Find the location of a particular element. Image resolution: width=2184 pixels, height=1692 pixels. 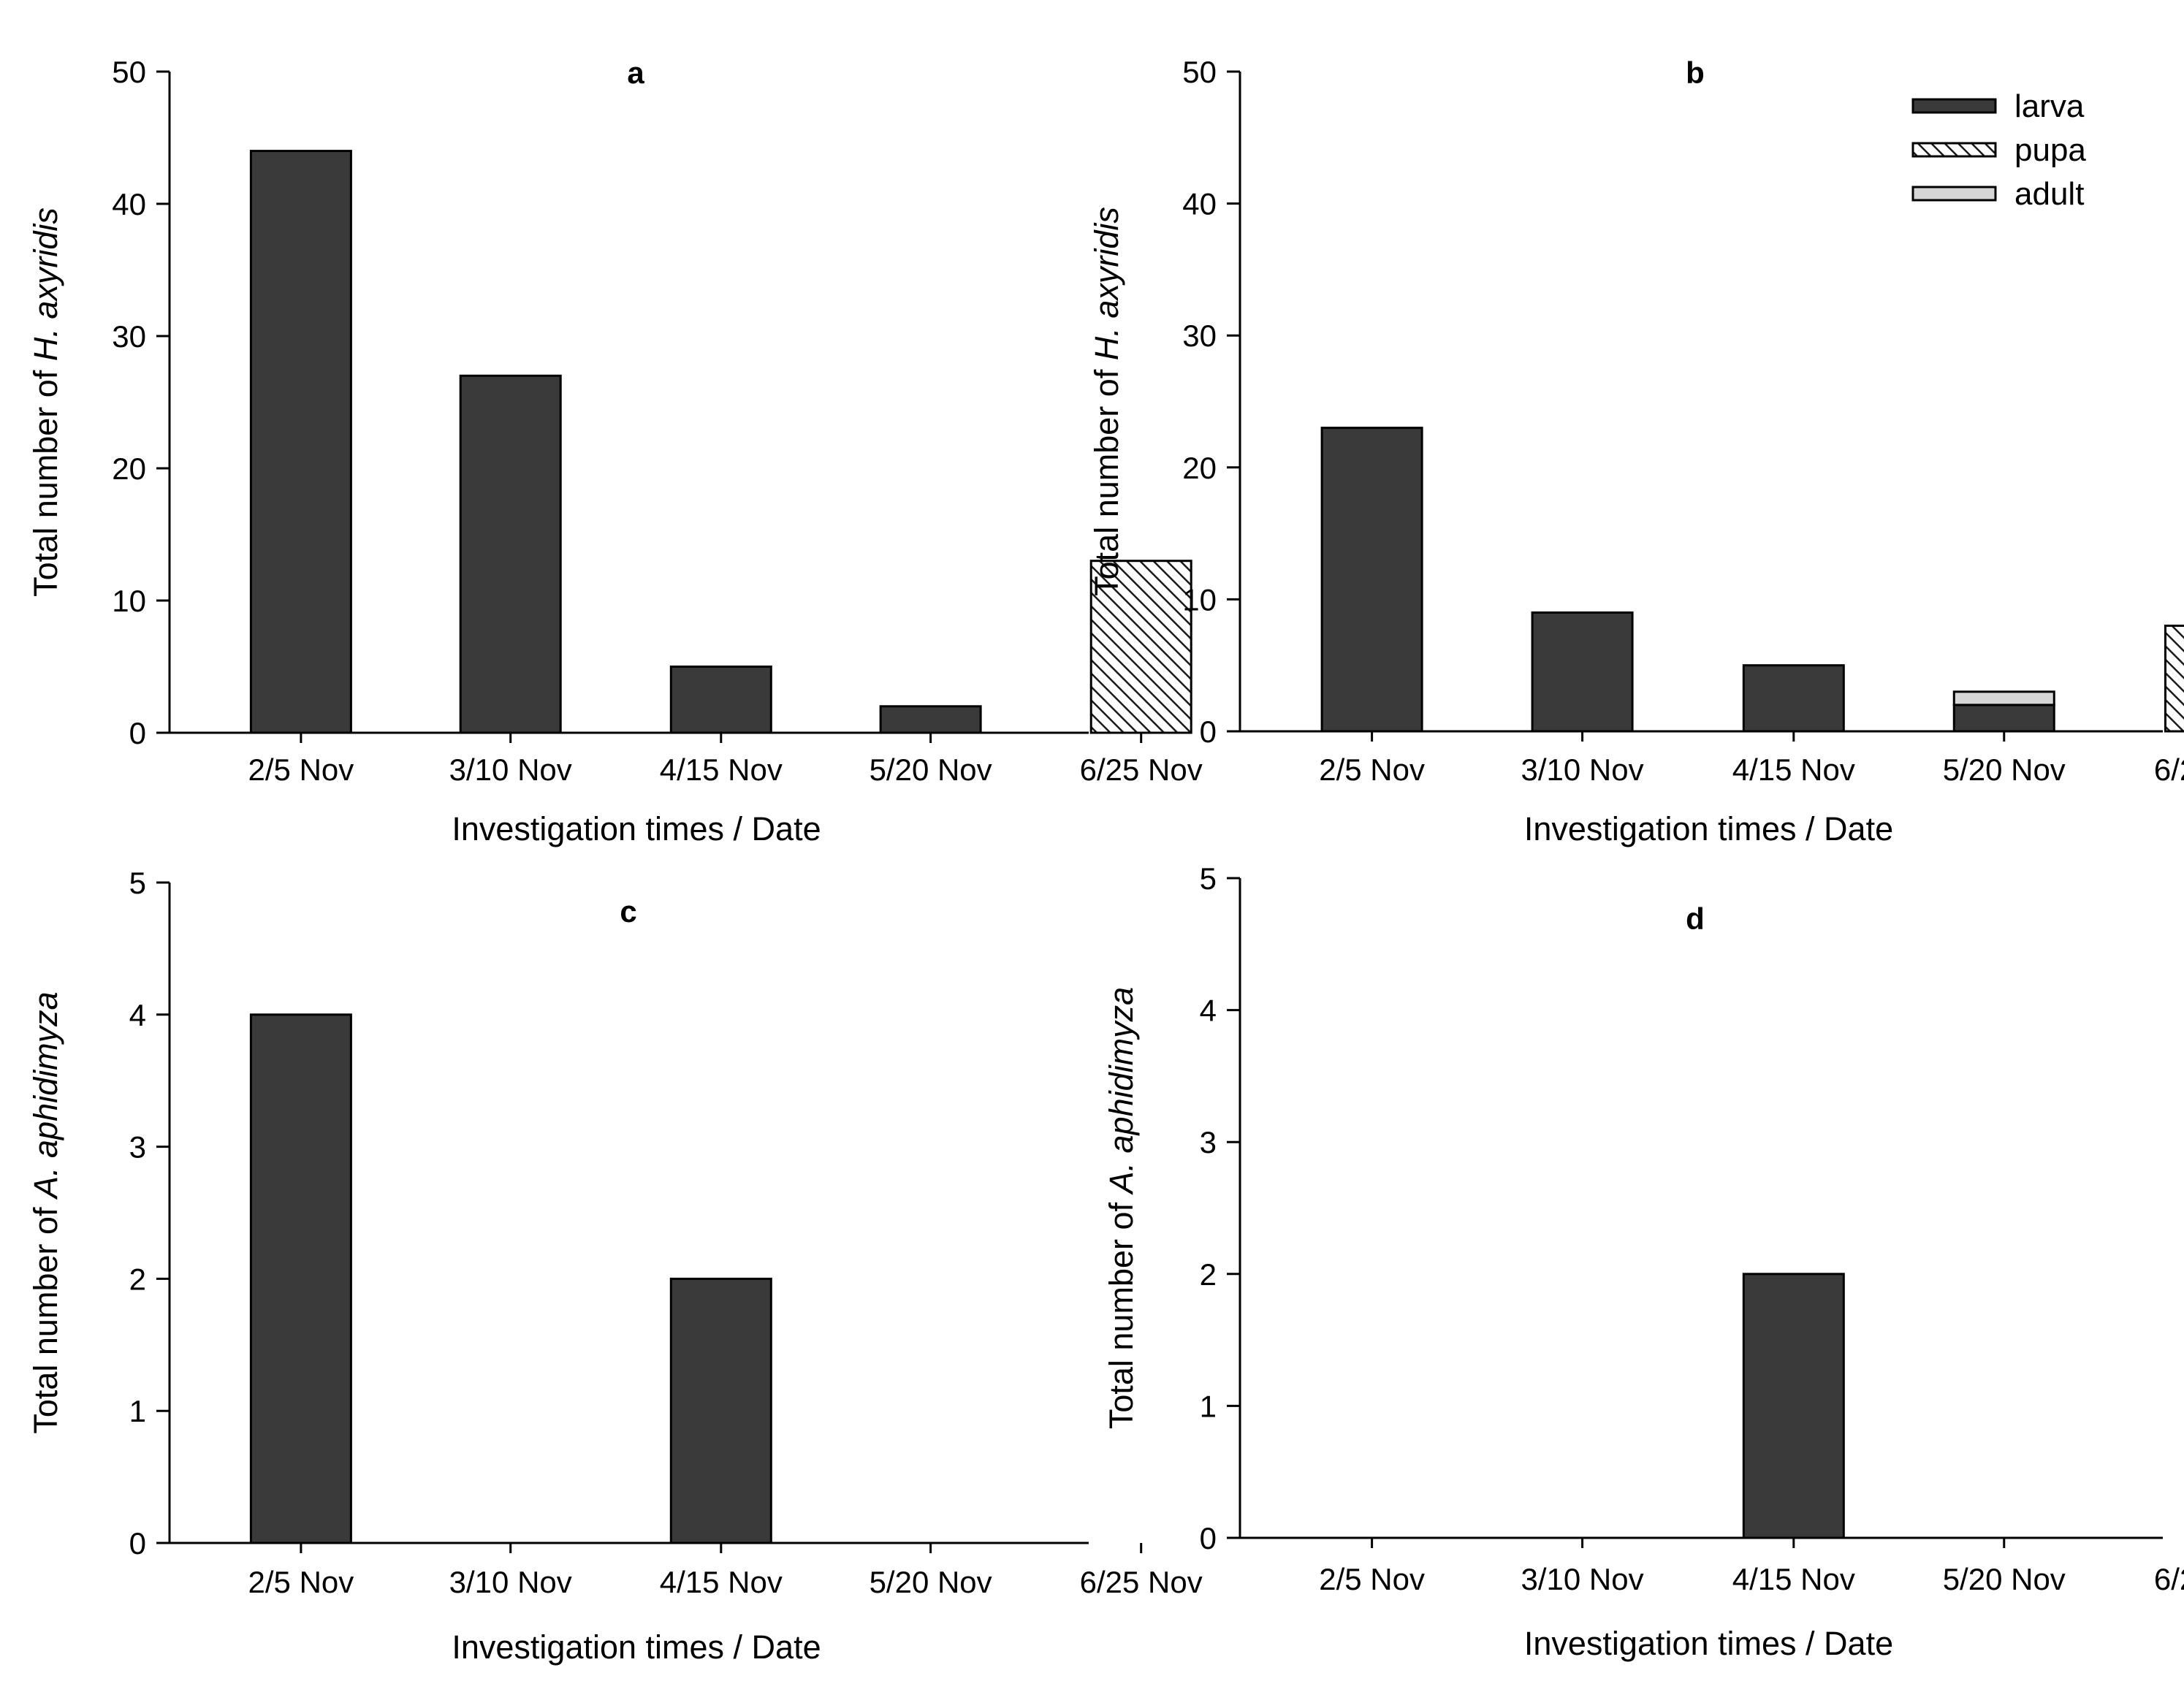

panel-title: c is located at coordinates (628, 911).